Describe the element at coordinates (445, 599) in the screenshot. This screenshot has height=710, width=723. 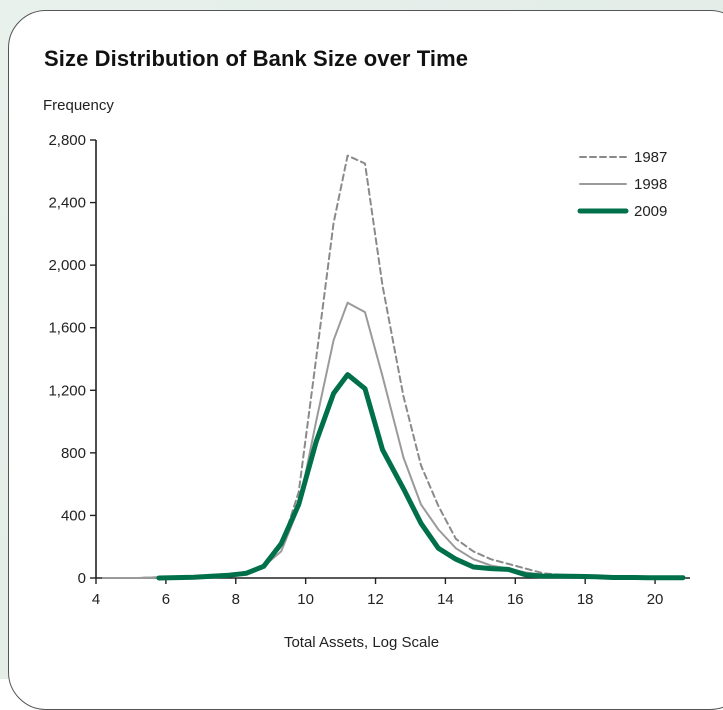
I see `x-tick-label: 14` at that location.